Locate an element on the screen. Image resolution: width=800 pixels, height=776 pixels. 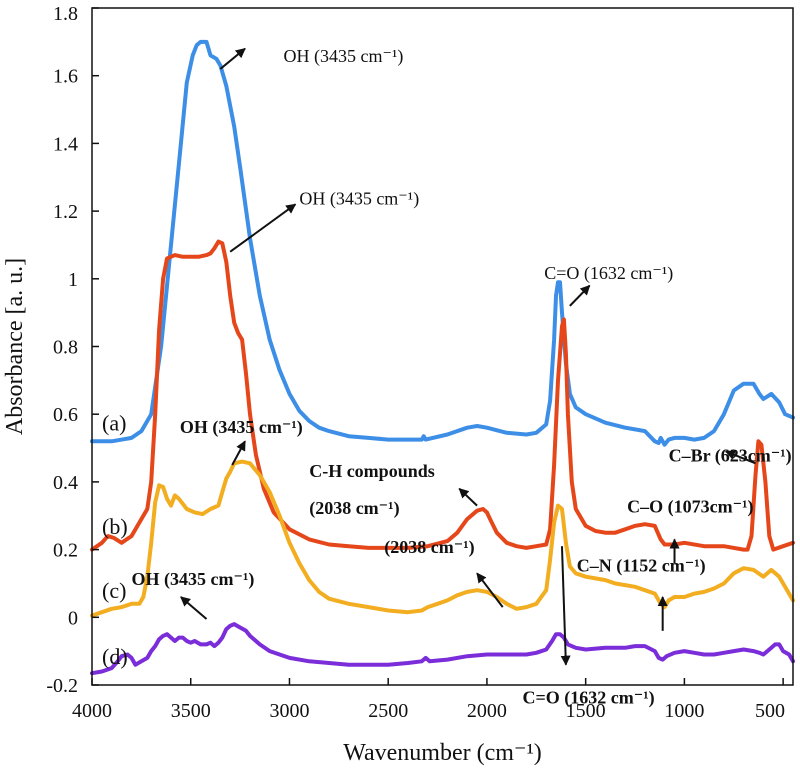
y-tick-label: 1 is located at coordinates (73, 280).